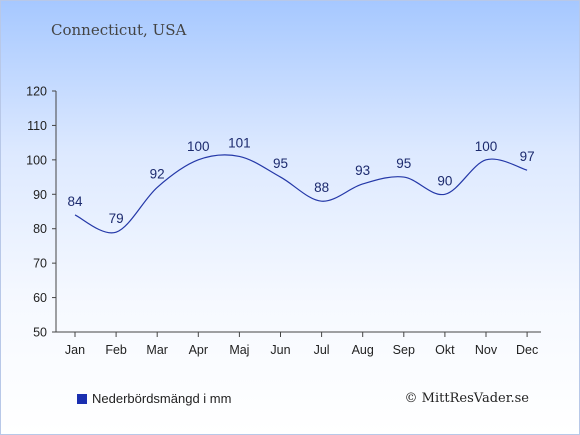  What do you see at coordinates (75, 350) in the screenshot?
I see `x-tick-label: Jan` at bounding box center [75, 350].